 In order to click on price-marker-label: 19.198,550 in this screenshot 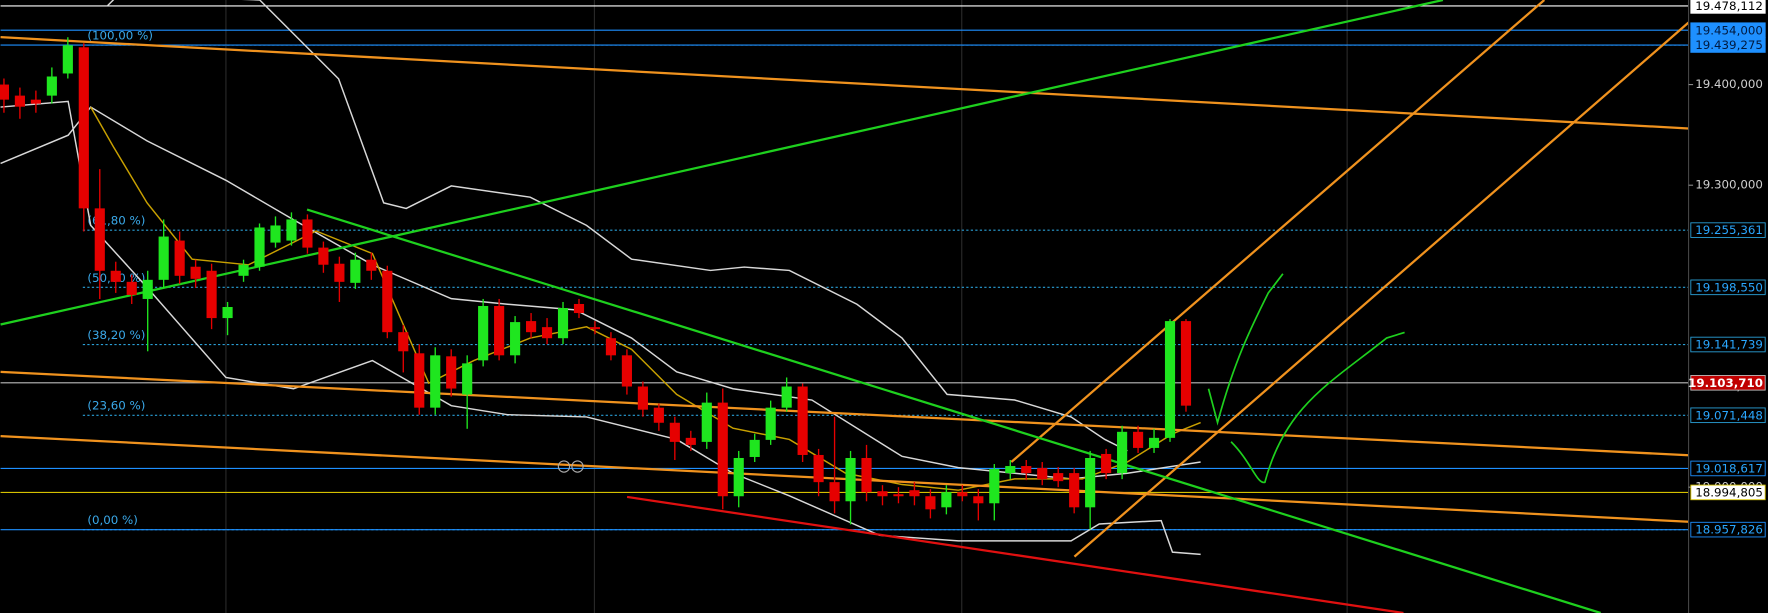, I will do `click(1729, 287)`.